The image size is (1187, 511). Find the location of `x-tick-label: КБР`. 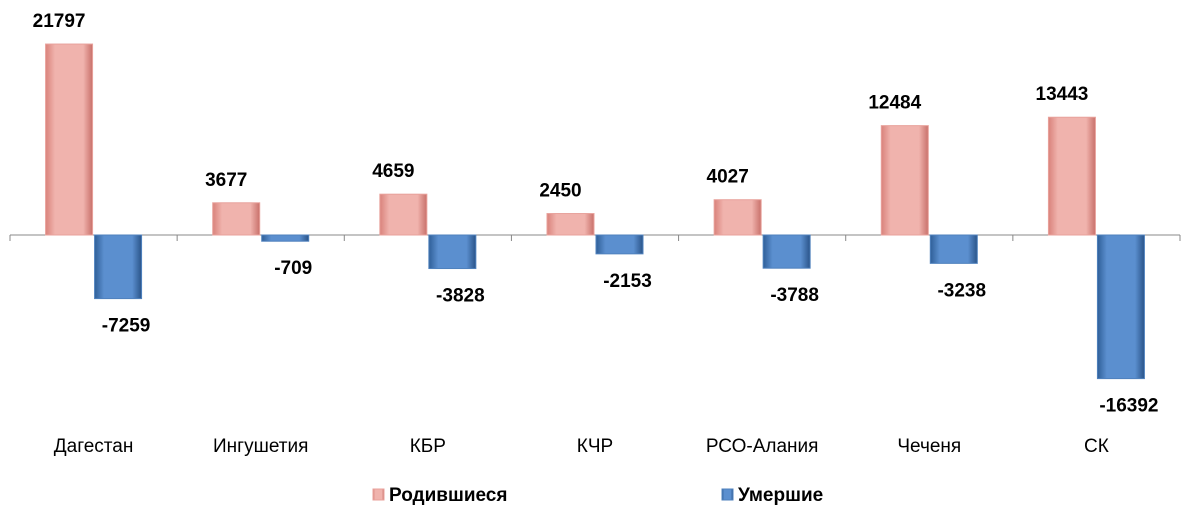

x-tick-label: КБР is located at coordinates (428, 446).